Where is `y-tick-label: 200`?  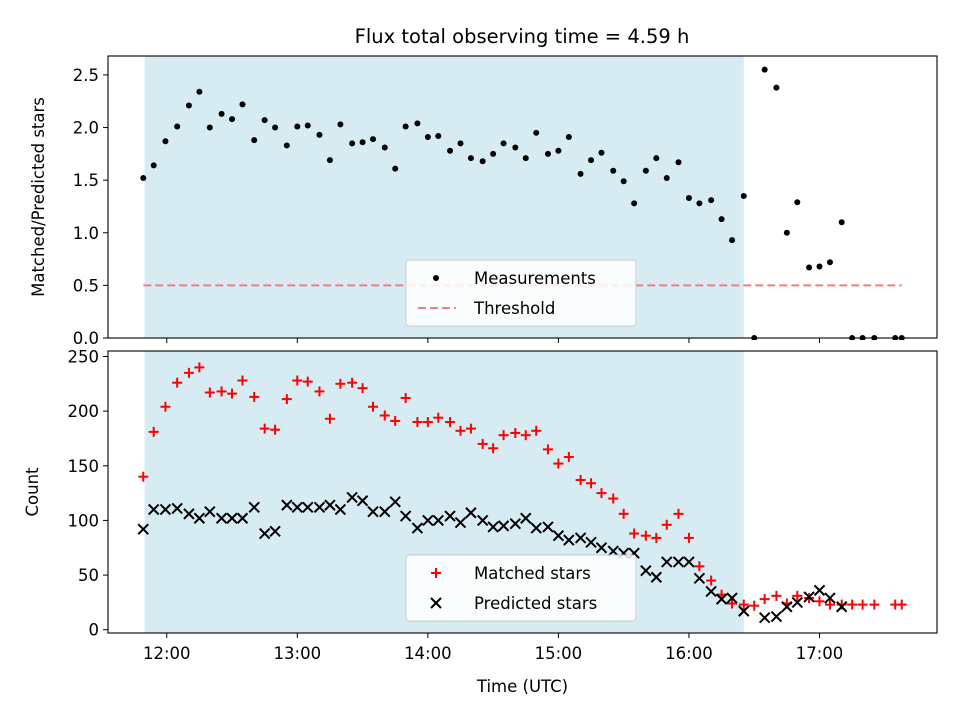 y-tick-label: 200 is located at coordinates (84, 411).